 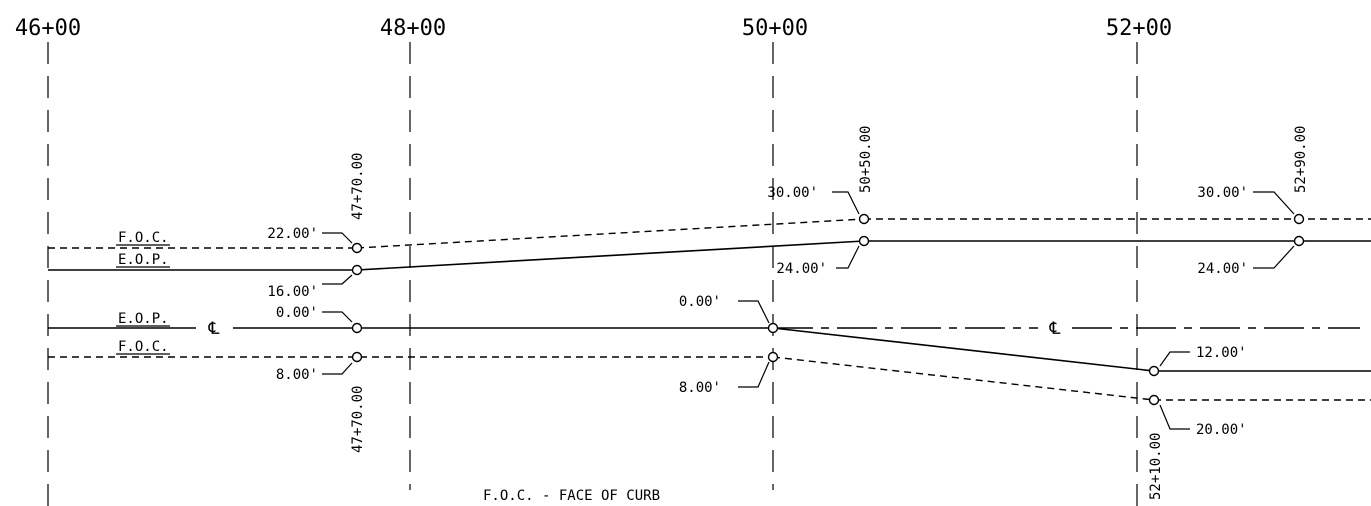 I want to click on leader-p5-foc, so click(x=1274, y=203).